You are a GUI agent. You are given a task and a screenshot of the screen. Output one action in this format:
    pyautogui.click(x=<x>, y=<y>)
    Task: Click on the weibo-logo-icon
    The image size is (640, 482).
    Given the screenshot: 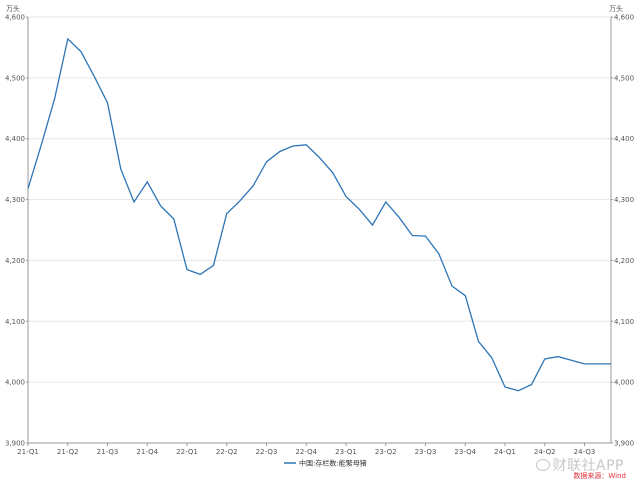 What is the action you would take?
    pyautogui.click(x=542, y=465)
    